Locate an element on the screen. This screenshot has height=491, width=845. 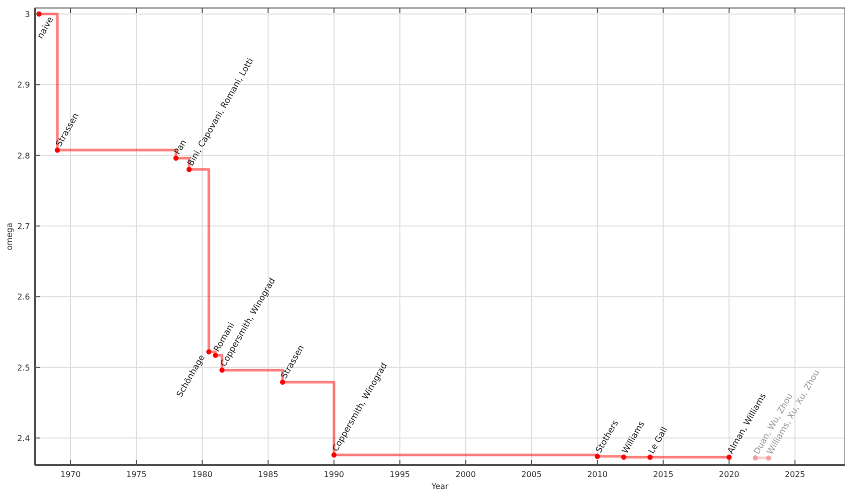
annotation: Pan is located at coordinates (181, 147).